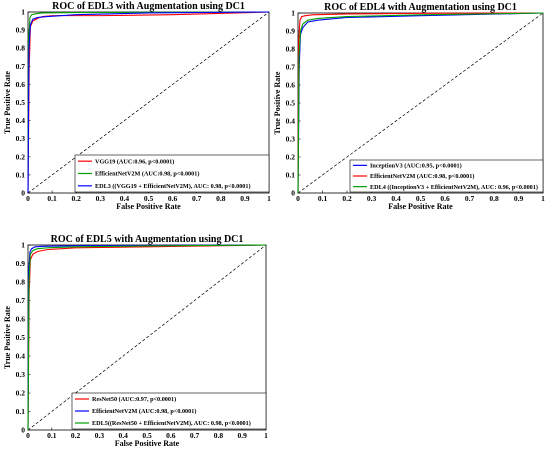 This screenshot has width=550, height=452. What do you see at coordinates (77, 198) in the screenshot?
I see `chart1-xtick-label: 0.2` at bounding box center [77, 198].